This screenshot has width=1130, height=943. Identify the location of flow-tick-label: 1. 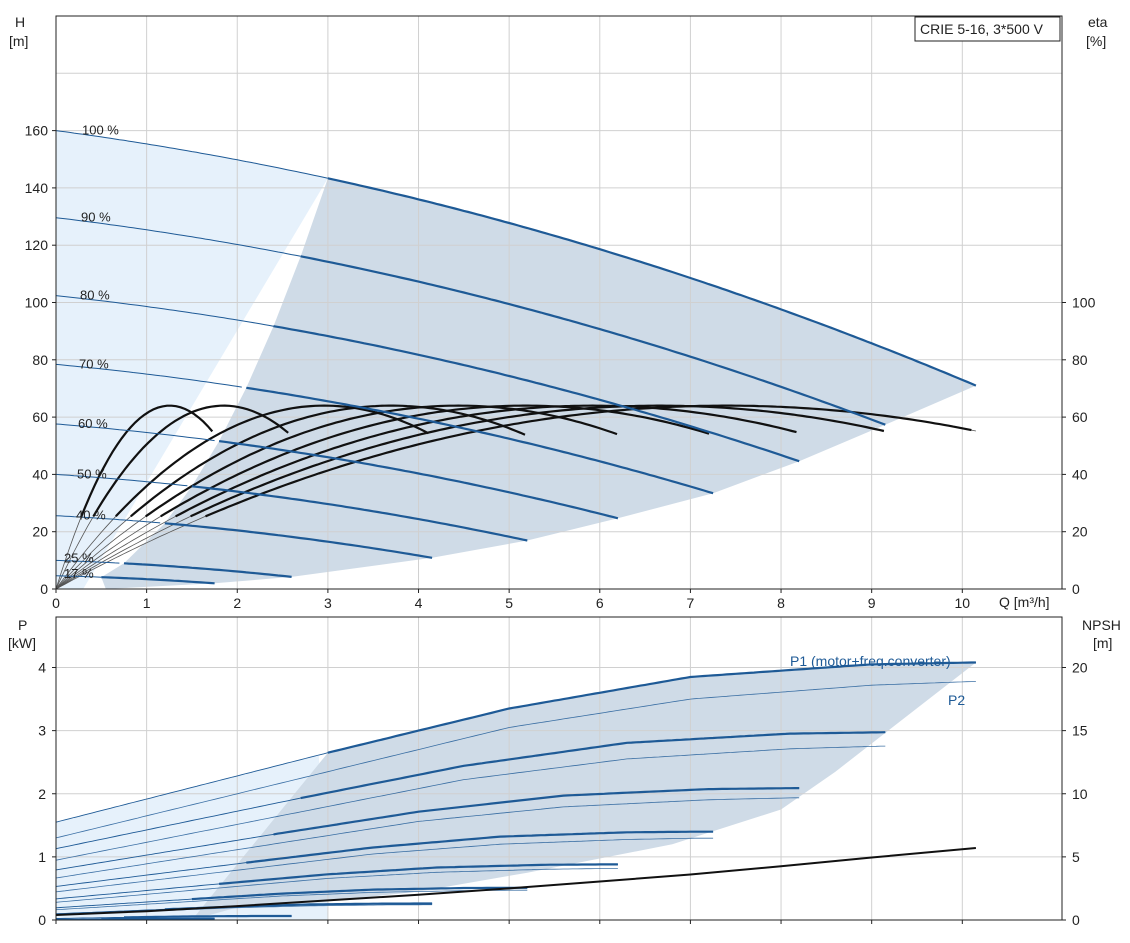
(147, 603).